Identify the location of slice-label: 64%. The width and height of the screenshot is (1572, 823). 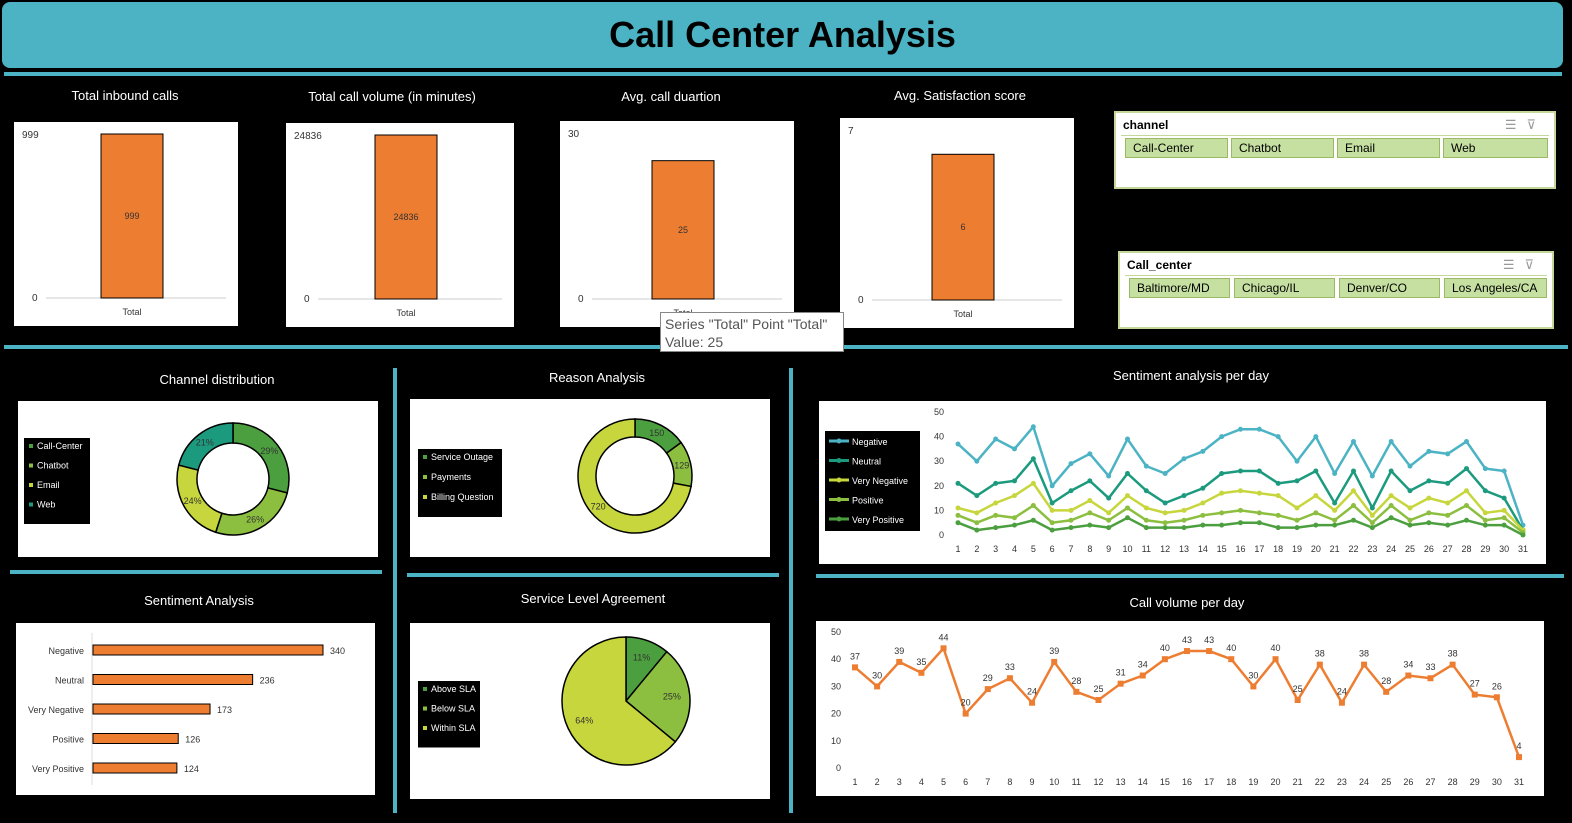
(584, 721).